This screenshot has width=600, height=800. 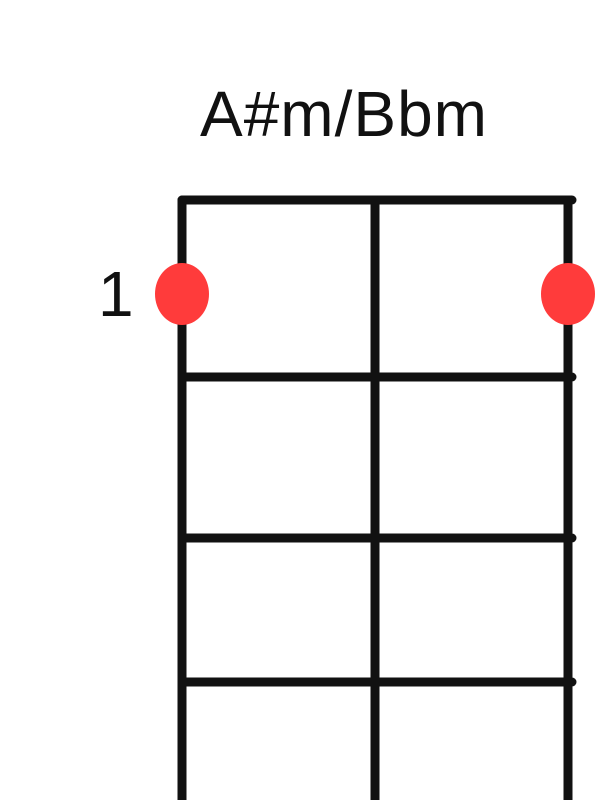 What do you see at coordinates (116, 294) in the screenshot?
I see `start-fret-number: 1` at bounding box center [116, 294].